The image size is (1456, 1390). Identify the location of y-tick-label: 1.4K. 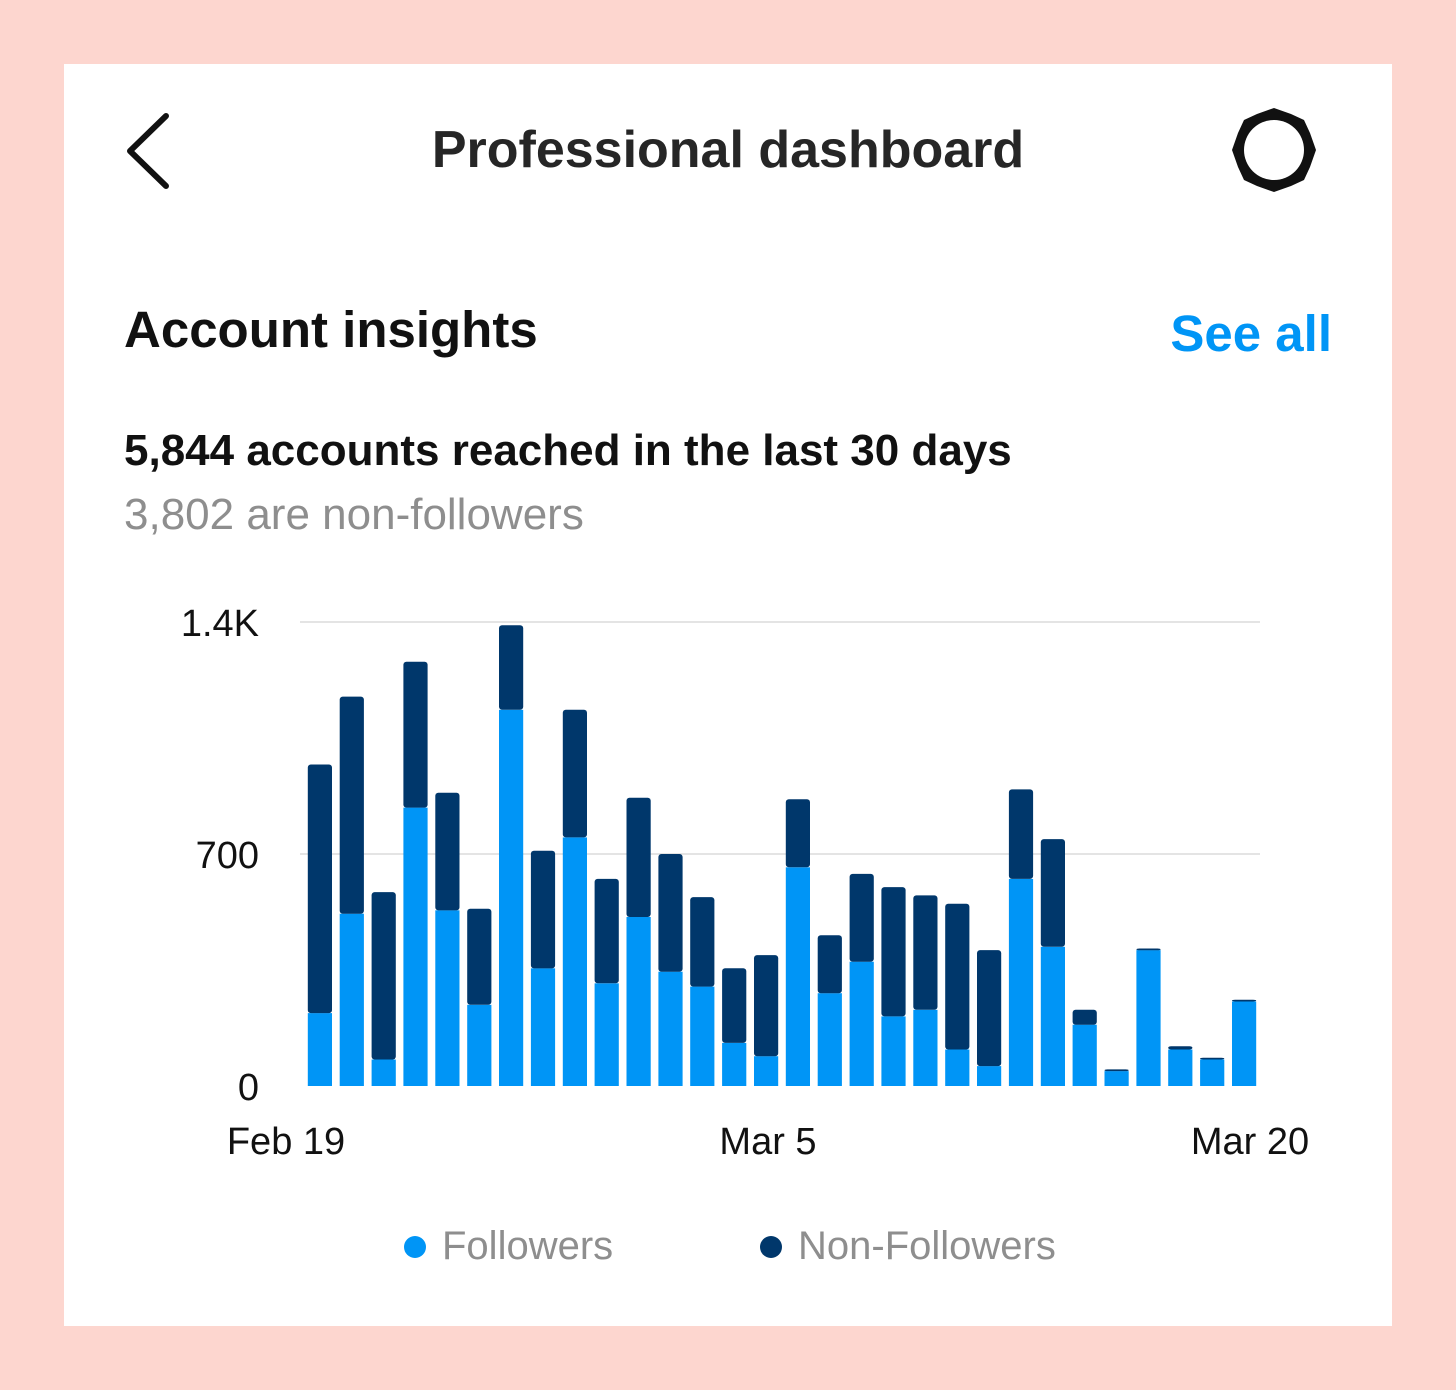
(220, 624).